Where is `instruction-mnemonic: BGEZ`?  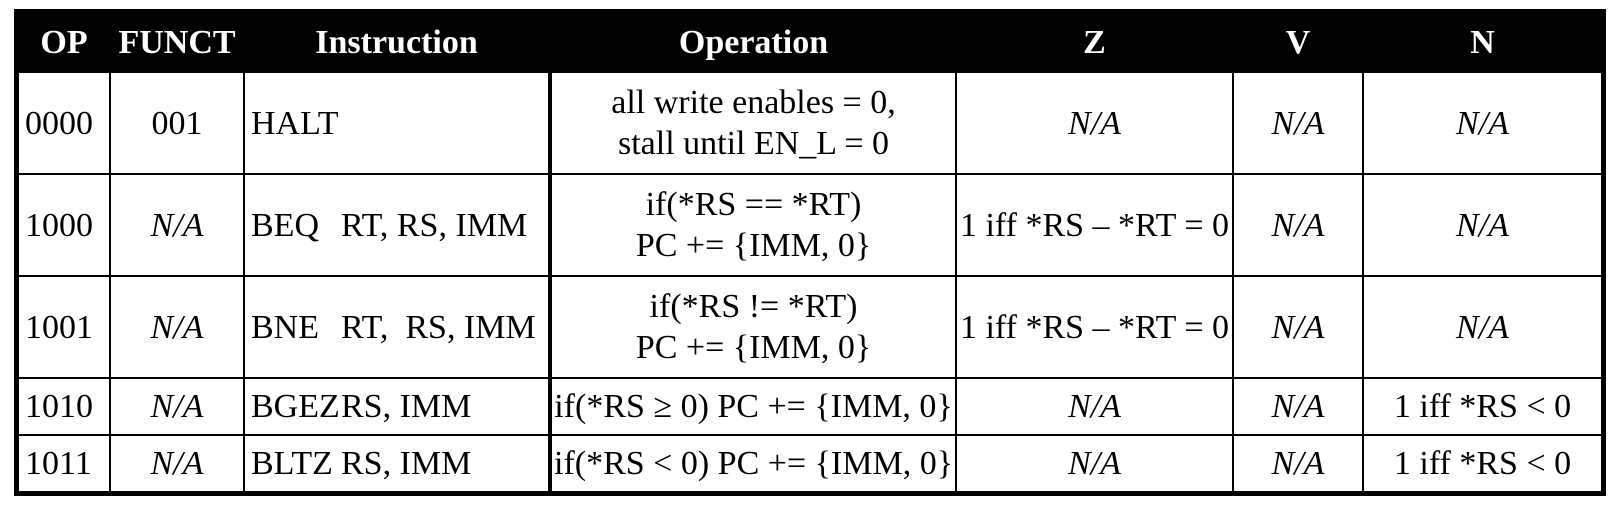 instruction-mnemonic: BGEZ is located at coordinates (295, 406).